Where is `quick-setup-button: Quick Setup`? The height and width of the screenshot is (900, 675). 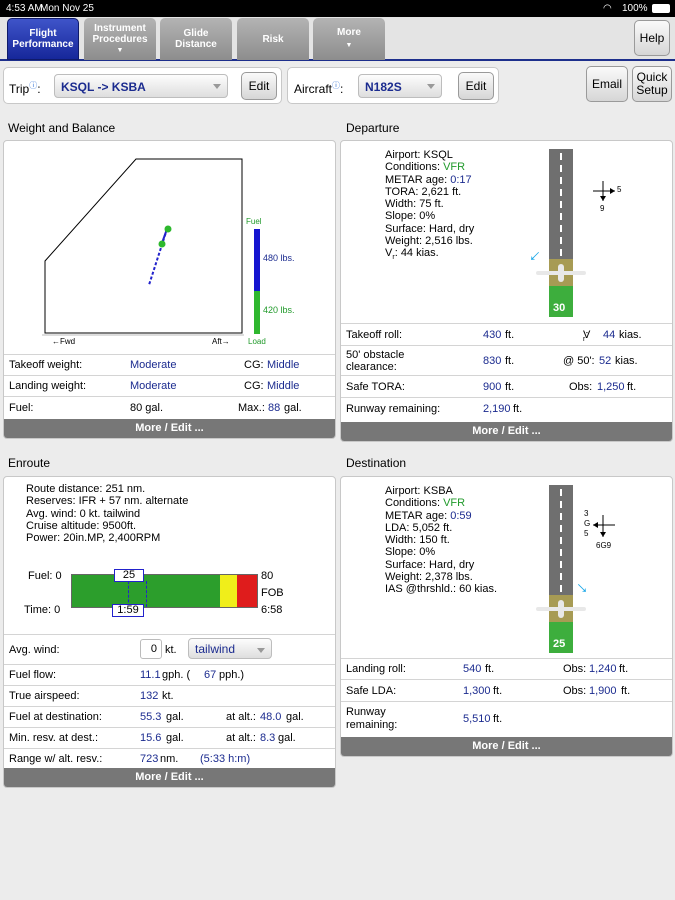
quick-setup-button: Quick Setup is located at coordinates (652, 84).